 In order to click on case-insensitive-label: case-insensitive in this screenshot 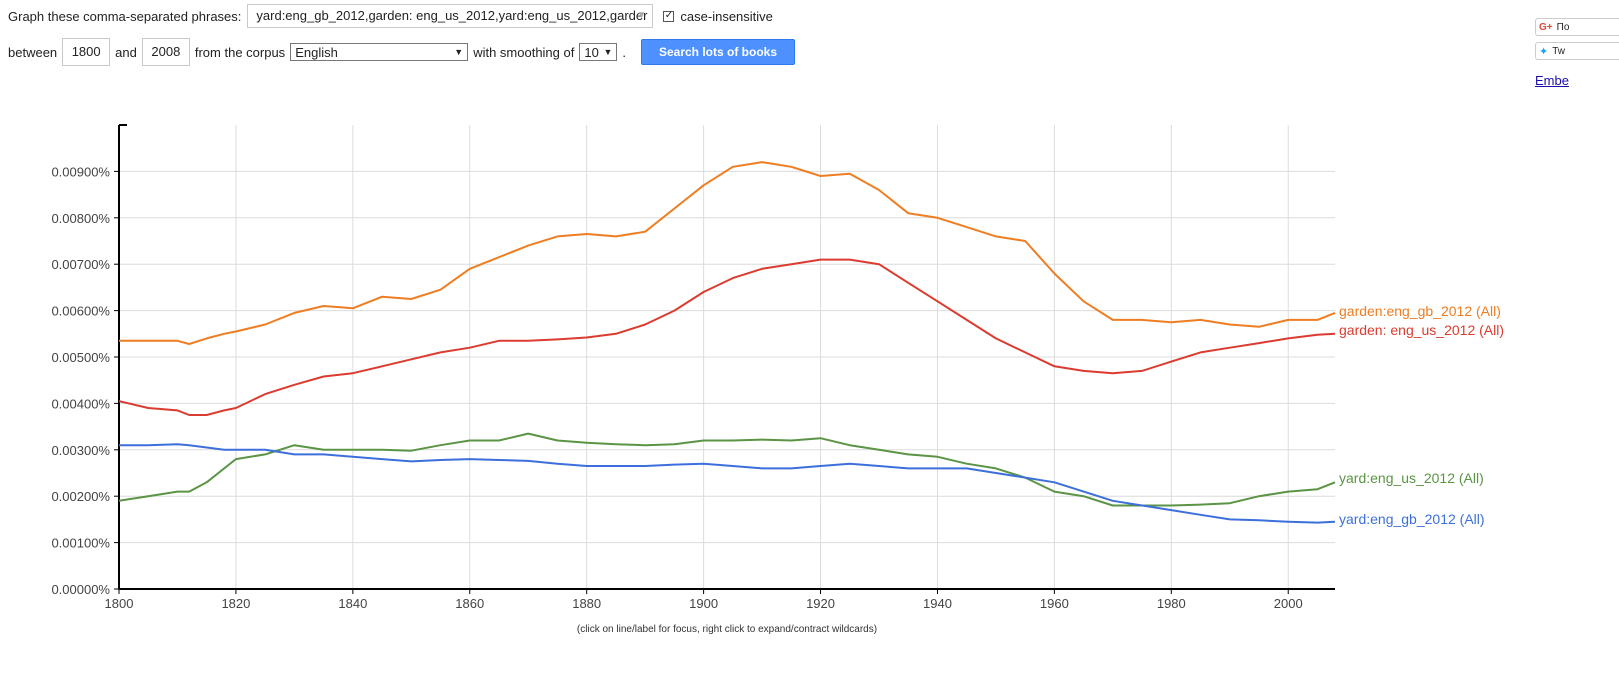, I will do `click(726, 16)`.